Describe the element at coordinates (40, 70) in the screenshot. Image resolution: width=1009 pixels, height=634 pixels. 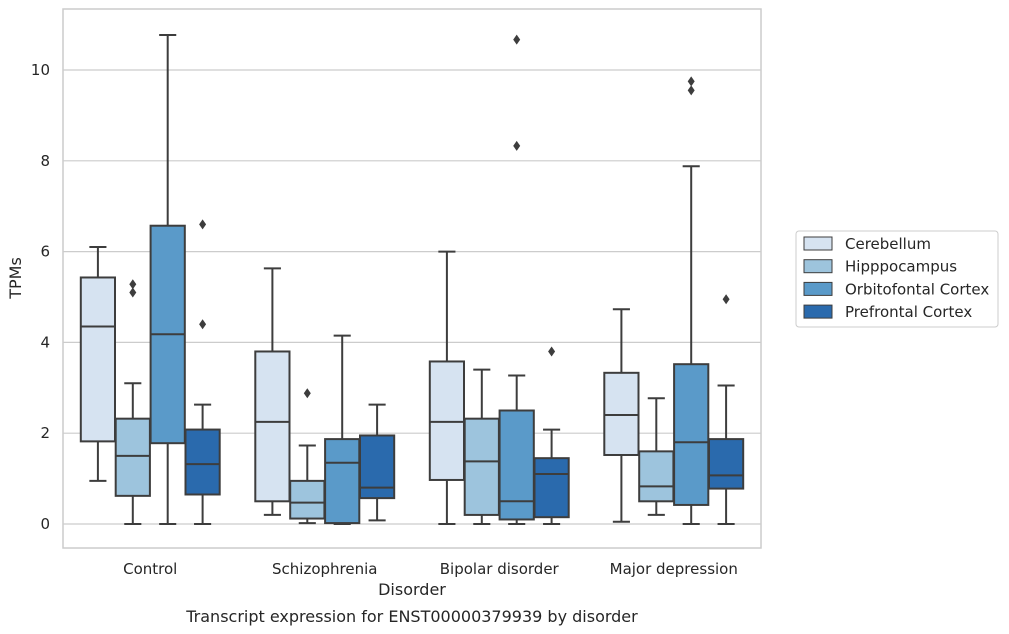
I see `y-tick-label: 10` at that location.